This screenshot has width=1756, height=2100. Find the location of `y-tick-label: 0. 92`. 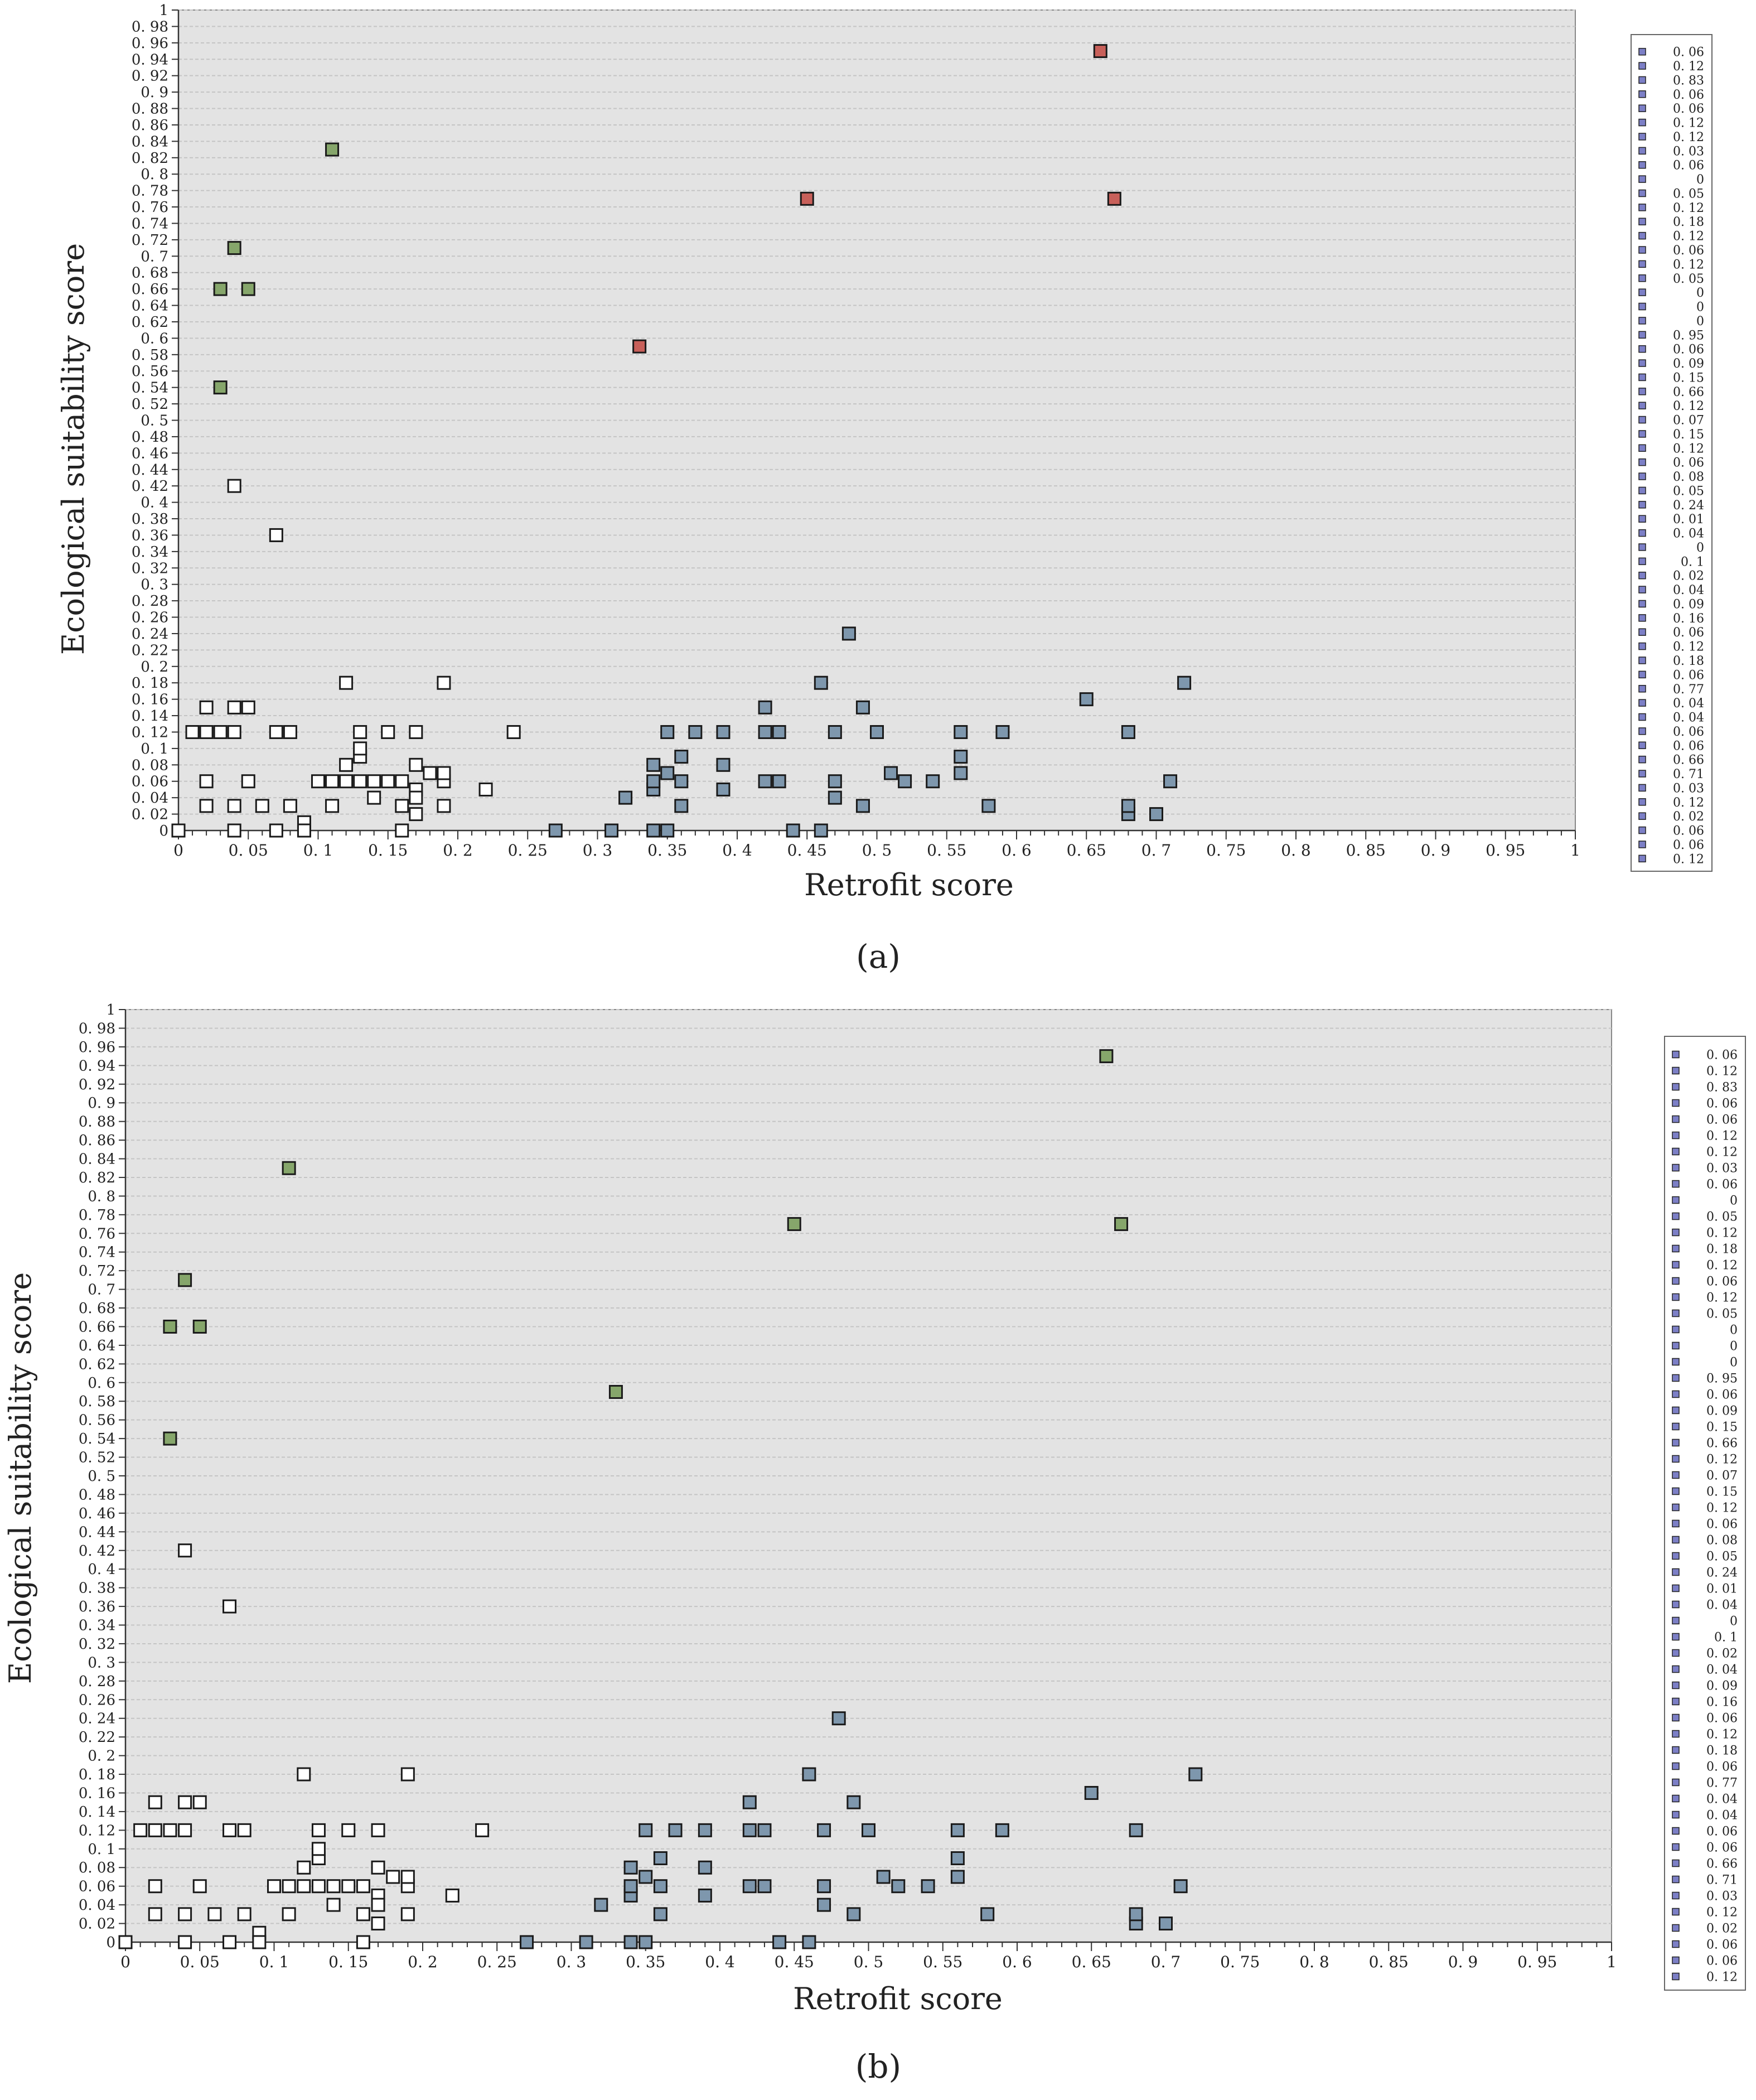

y-tick-label: 0. 92 is located at coordinates (97, 1084).